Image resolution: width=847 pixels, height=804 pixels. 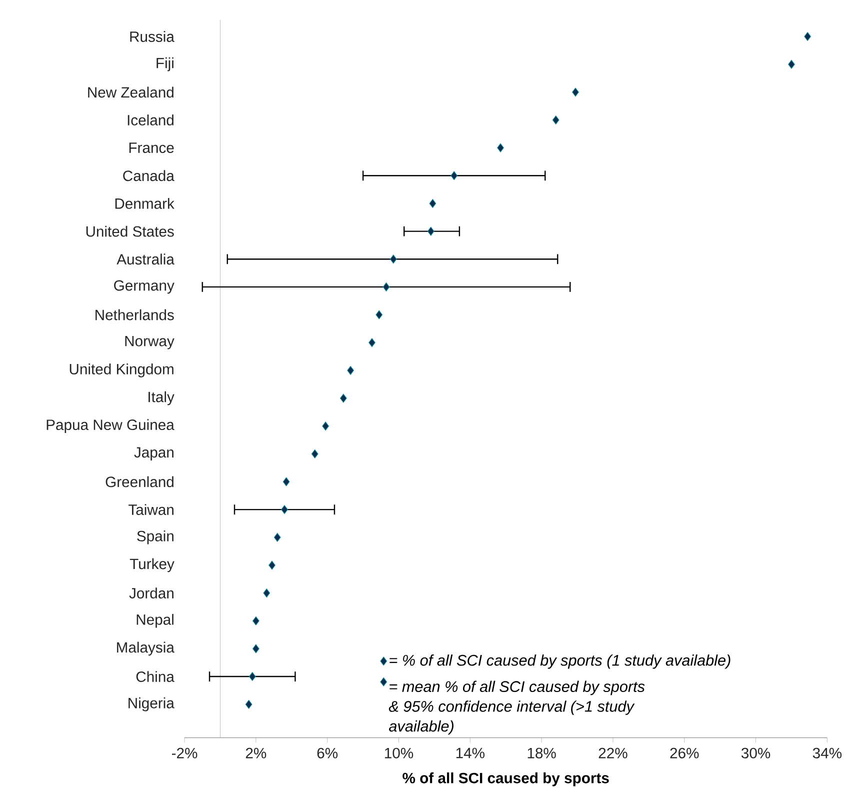 What do you see at coordinates (154, 454) in the screenshot?
I see `y-tick-label: Japan` at bounding box center [154, 454].